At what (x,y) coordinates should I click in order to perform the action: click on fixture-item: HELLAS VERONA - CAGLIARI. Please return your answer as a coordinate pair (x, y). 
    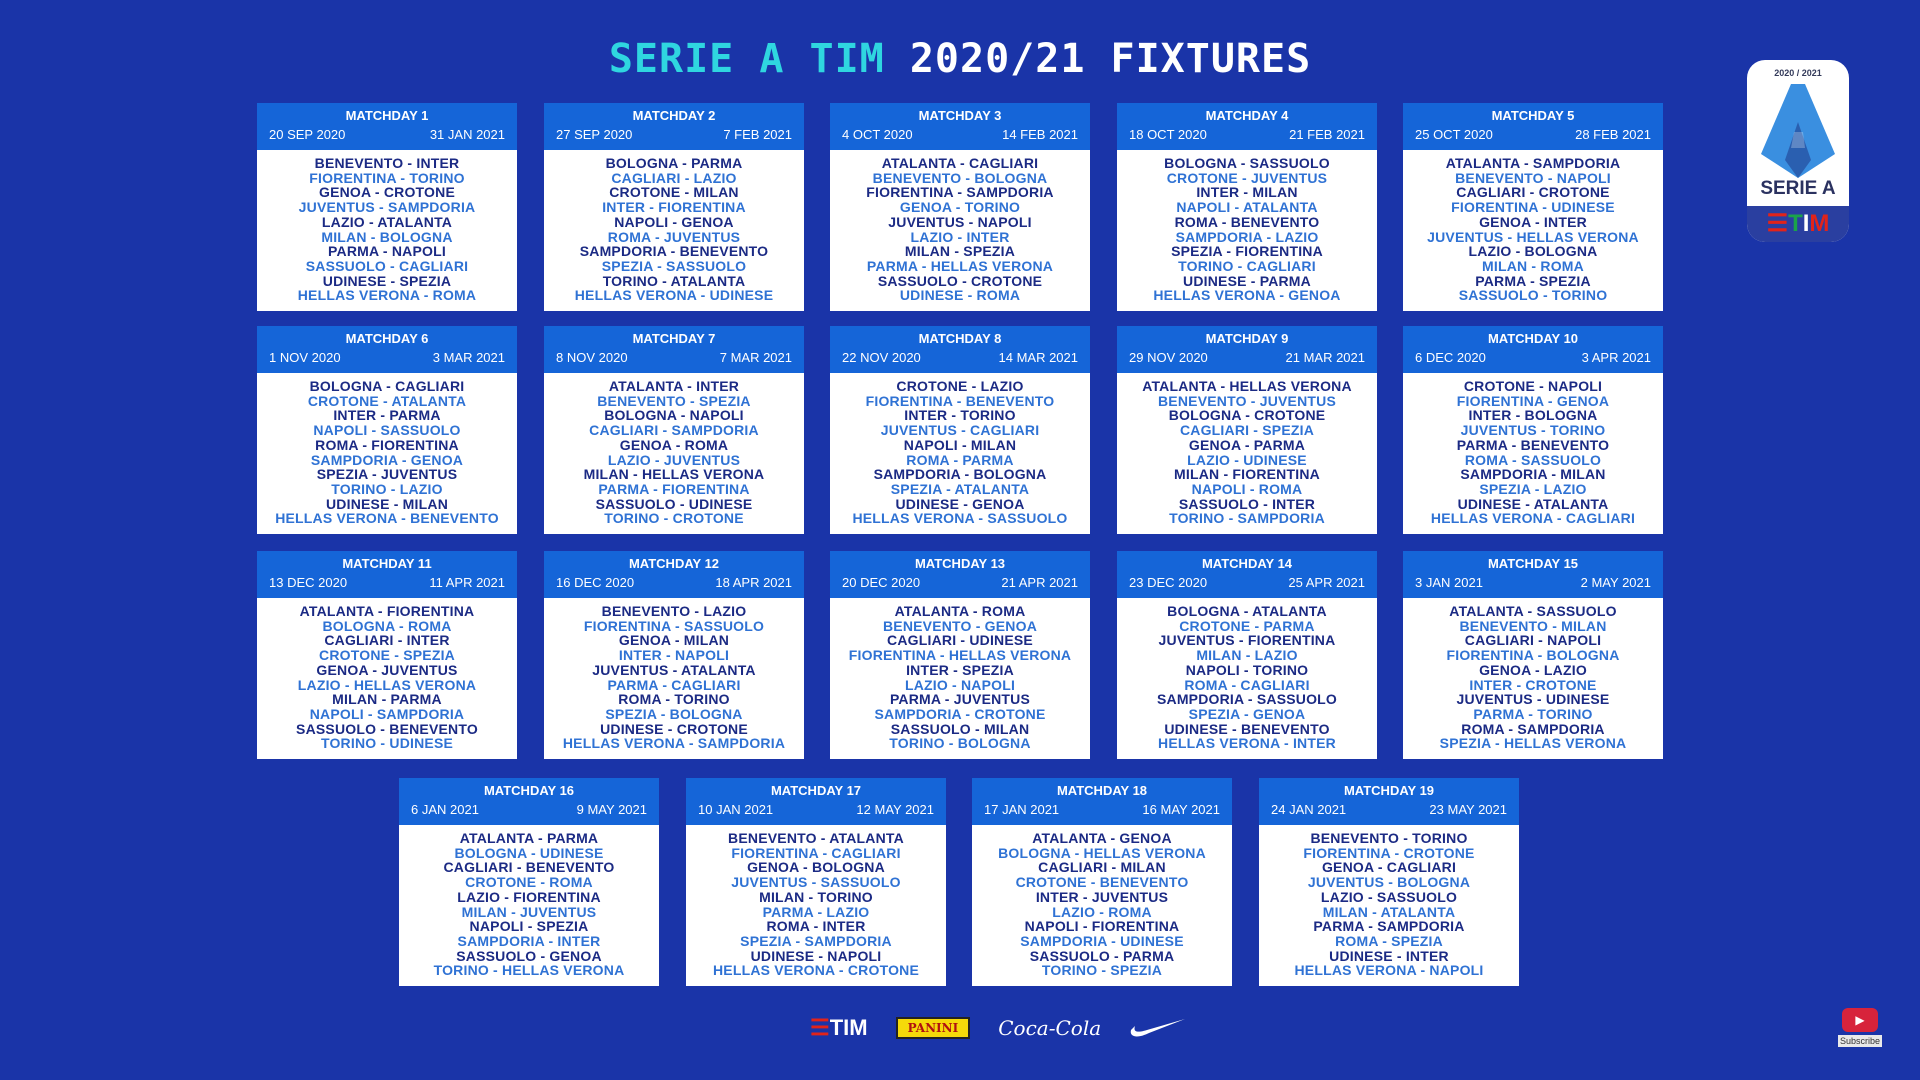
    Looking at the image, I should click on (1533, 518).